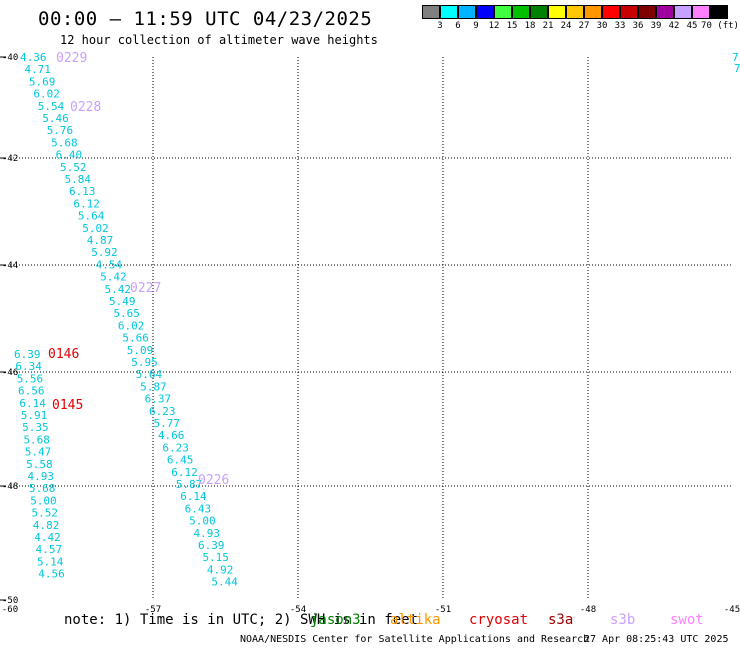  I want to click on swh-value-label: 5.44, so click(224, 582).